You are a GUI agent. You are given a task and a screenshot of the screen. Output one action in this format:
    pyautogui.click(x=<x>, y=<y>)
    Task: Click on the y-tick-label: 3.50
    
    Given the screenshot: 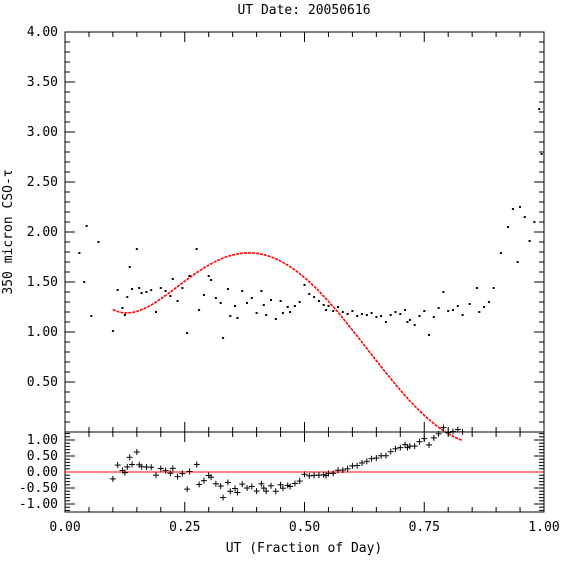 What is the action you would take?
    pyautogui.click(x=42, y=82)
    